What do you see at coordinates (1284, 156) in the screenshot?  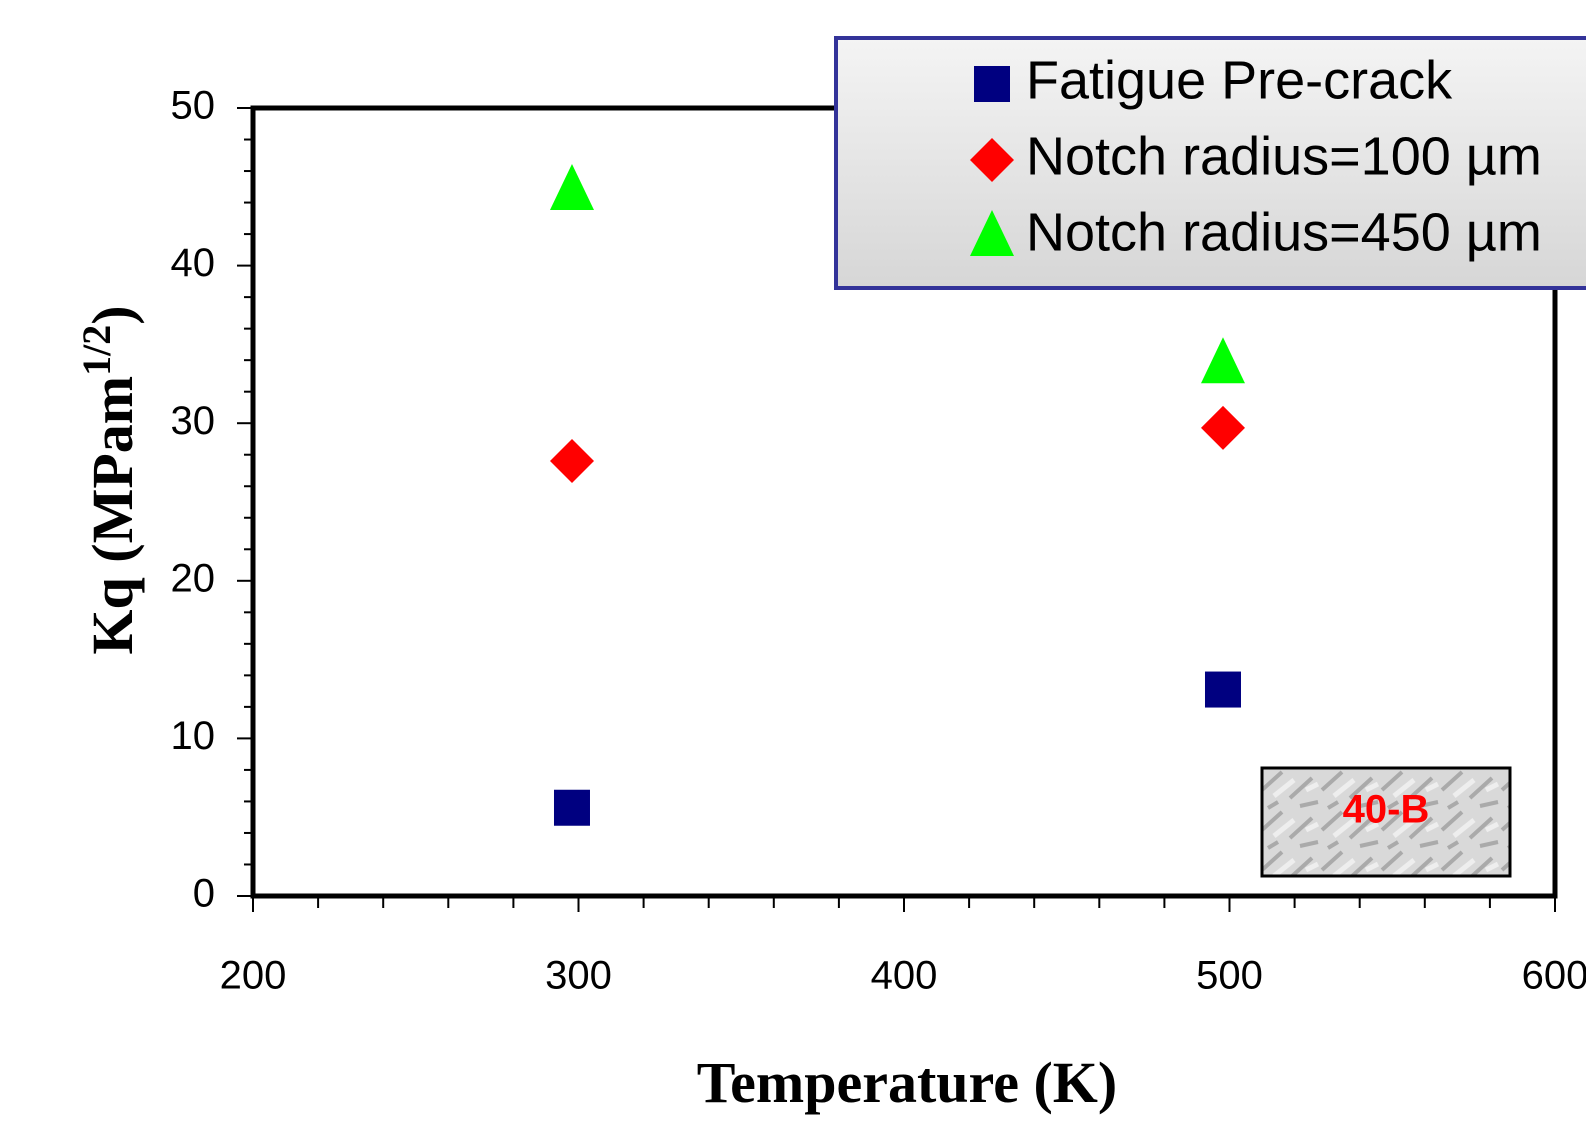 I see `legend-label: Notch radius=100 µm` at bounding box center [1284, 156].